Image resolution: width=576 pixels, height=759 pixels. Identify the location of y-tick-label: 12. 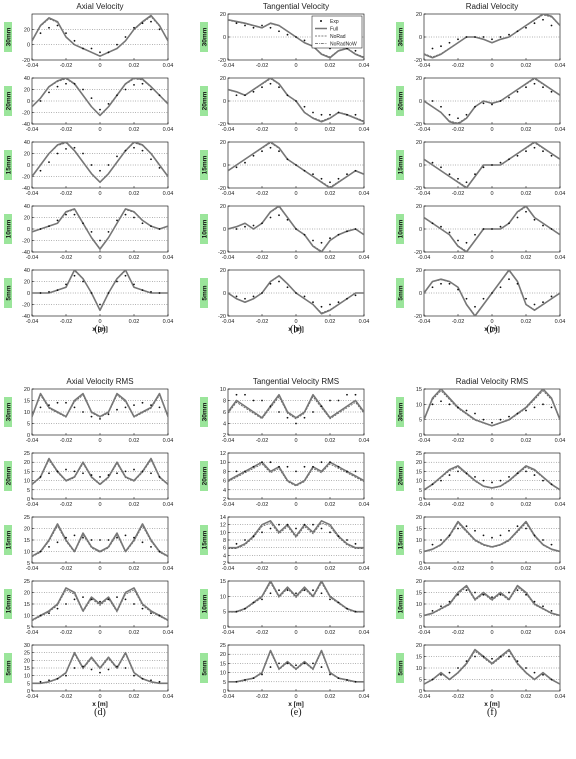
(223, 526).